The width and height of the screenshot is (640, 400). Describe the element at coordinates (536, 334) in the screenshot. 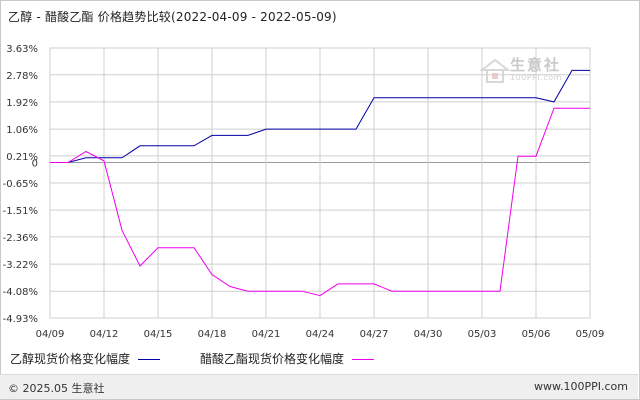

I see `x-tick-label: 05/06` at that location.